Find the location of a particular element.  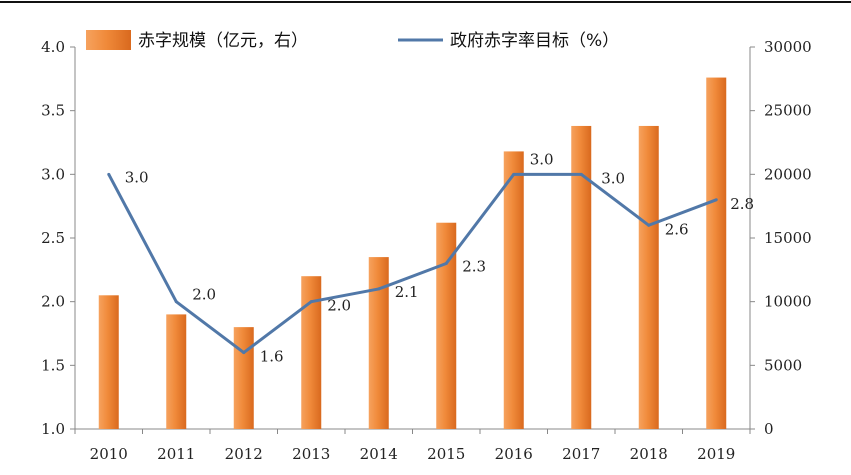

x-tick-label: 2010 is located at coordinates (109, 454).